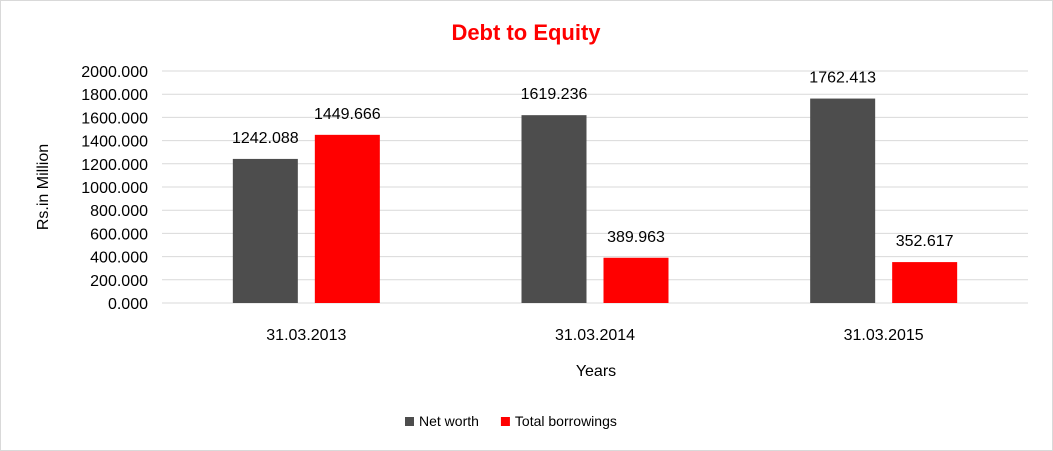 The height and width of the screenshot is (451, 1053). Describe the element at coordinates (119, 211) in the screenshot. I see `y-tick-label: 800.000` at that location.